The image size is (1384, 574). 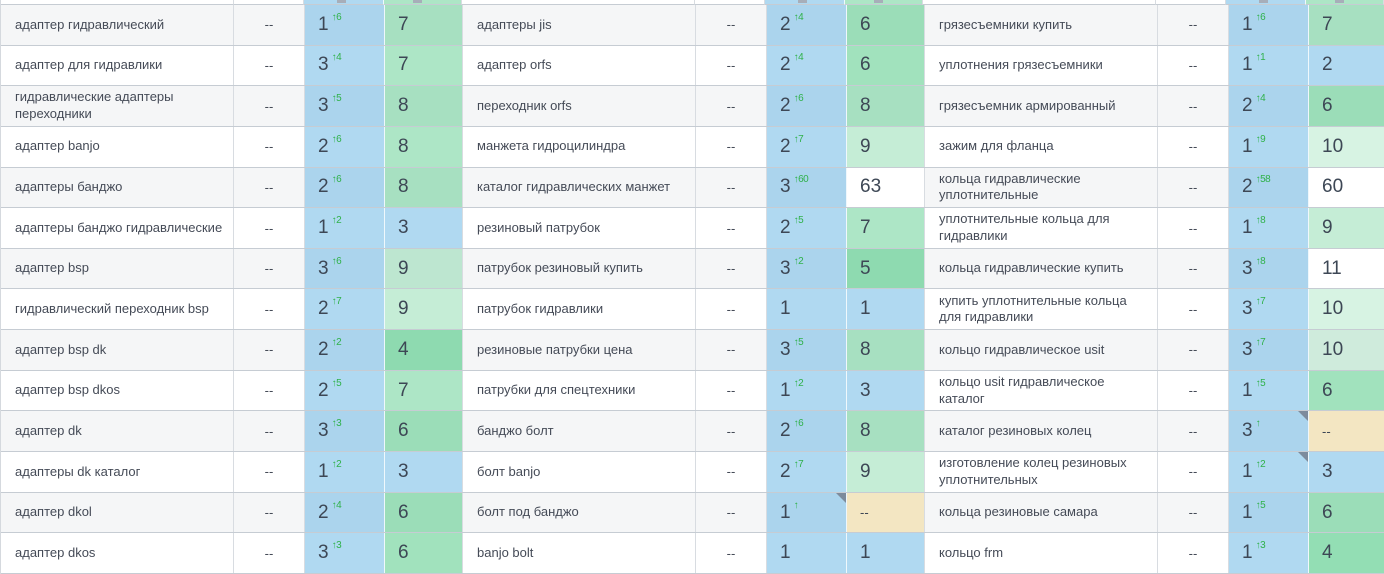 I want to click on value-cell: 60, so click(x=1346, y=187).